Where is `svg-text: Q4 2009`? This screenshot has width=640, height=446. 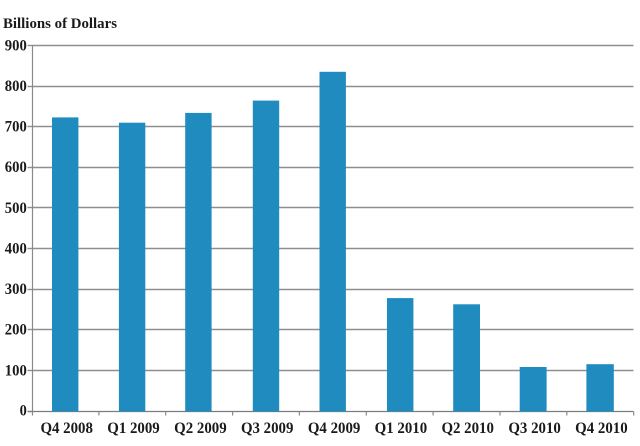
svg-text: Q4 2009 is located at coordinates (334, 428).